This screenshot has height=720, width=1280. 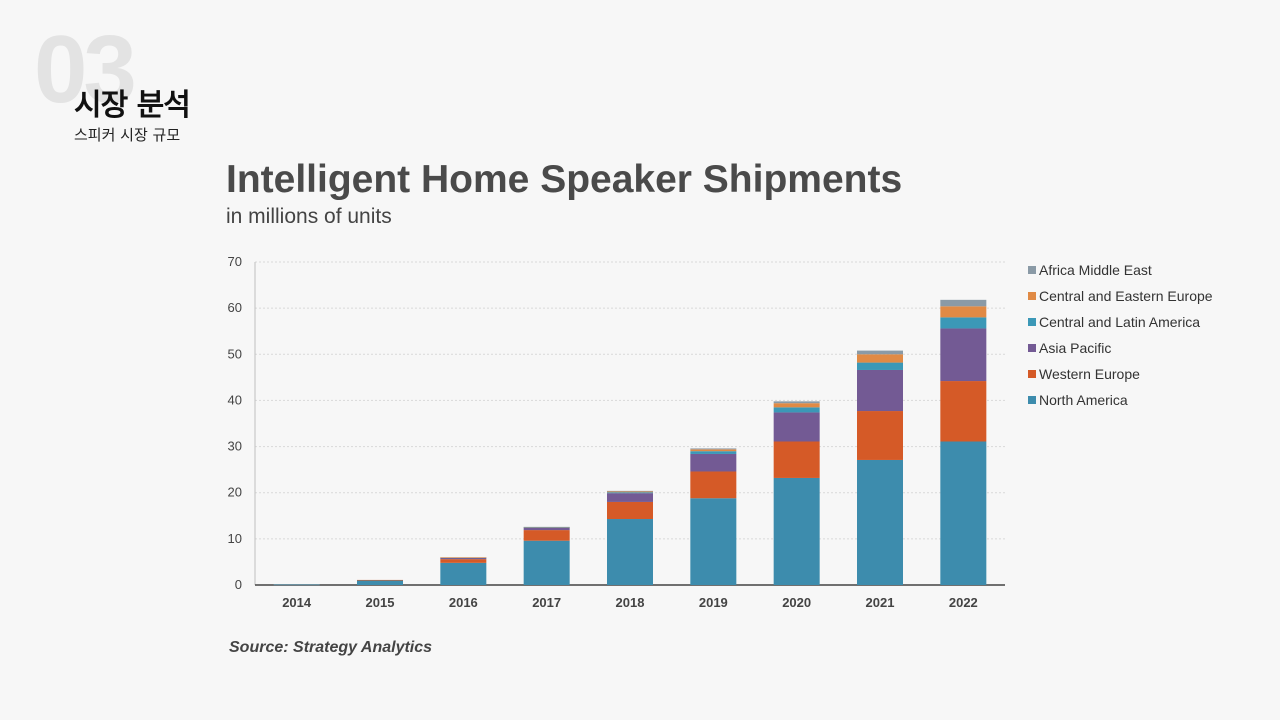 I want to click on y-tick-label: 10, so click(x=235, y=538).